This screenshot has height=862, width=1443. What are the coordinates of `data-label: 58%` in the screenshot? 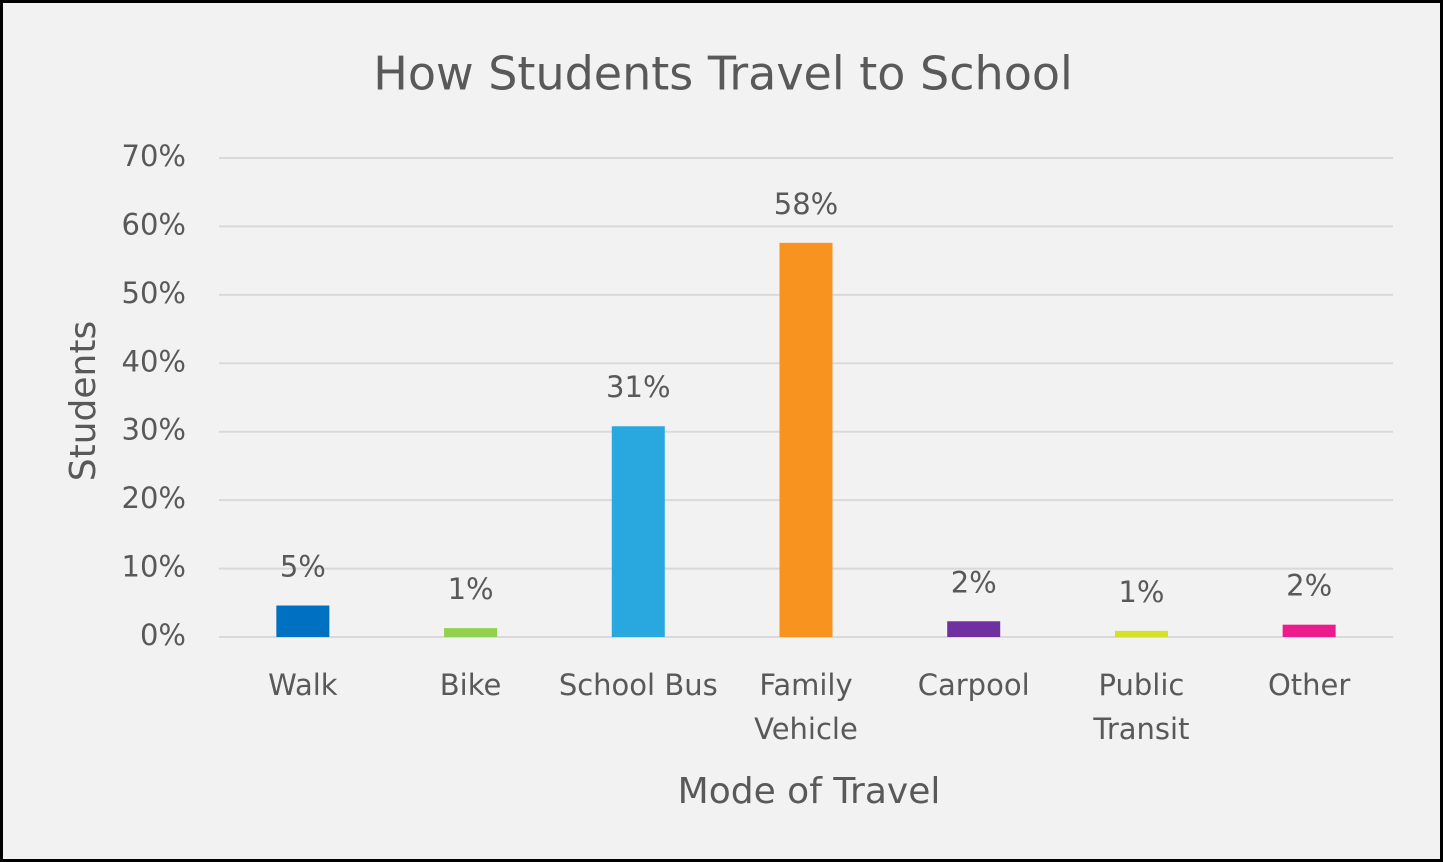 It's located at (806, 204).